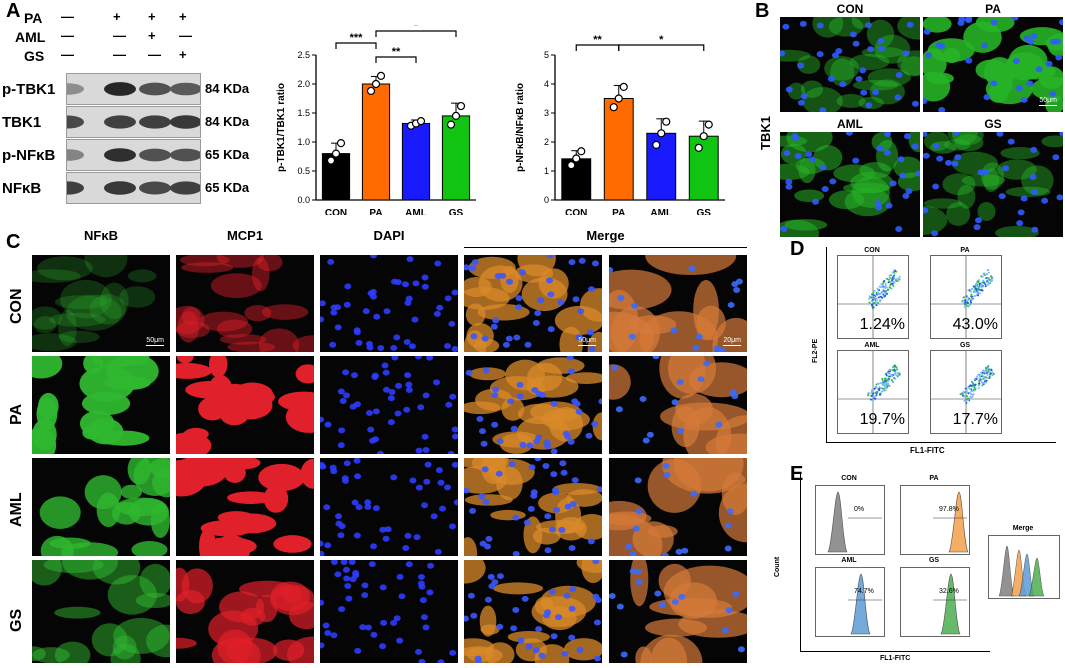 The height and width of the screenshot is (668, 1065). Describe the element at coordinates (357, 38) in the screenshot. I see `significance-label: ***` at that location.